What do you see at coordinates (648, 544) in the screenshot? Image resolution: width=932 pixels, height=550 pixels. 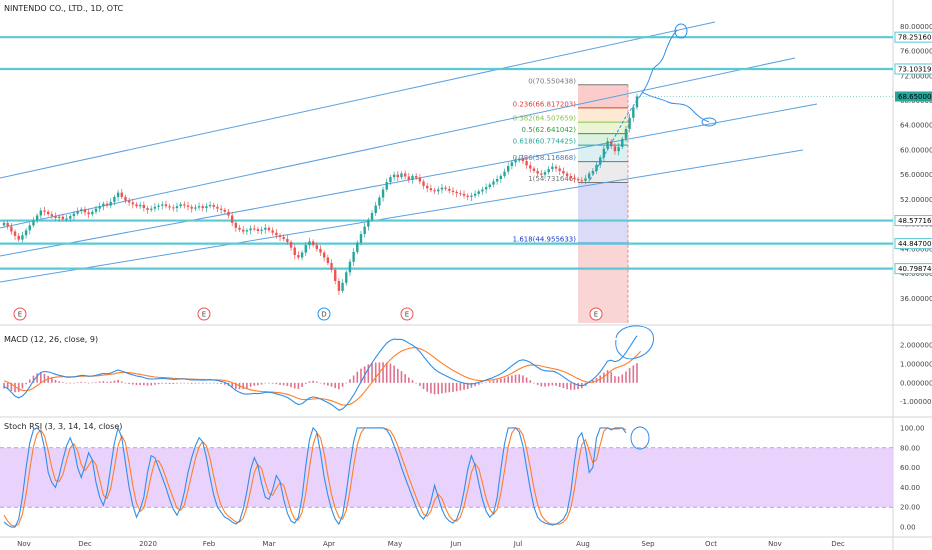 I see `time-tick-label: Sep` at bounding box center [648, 544].